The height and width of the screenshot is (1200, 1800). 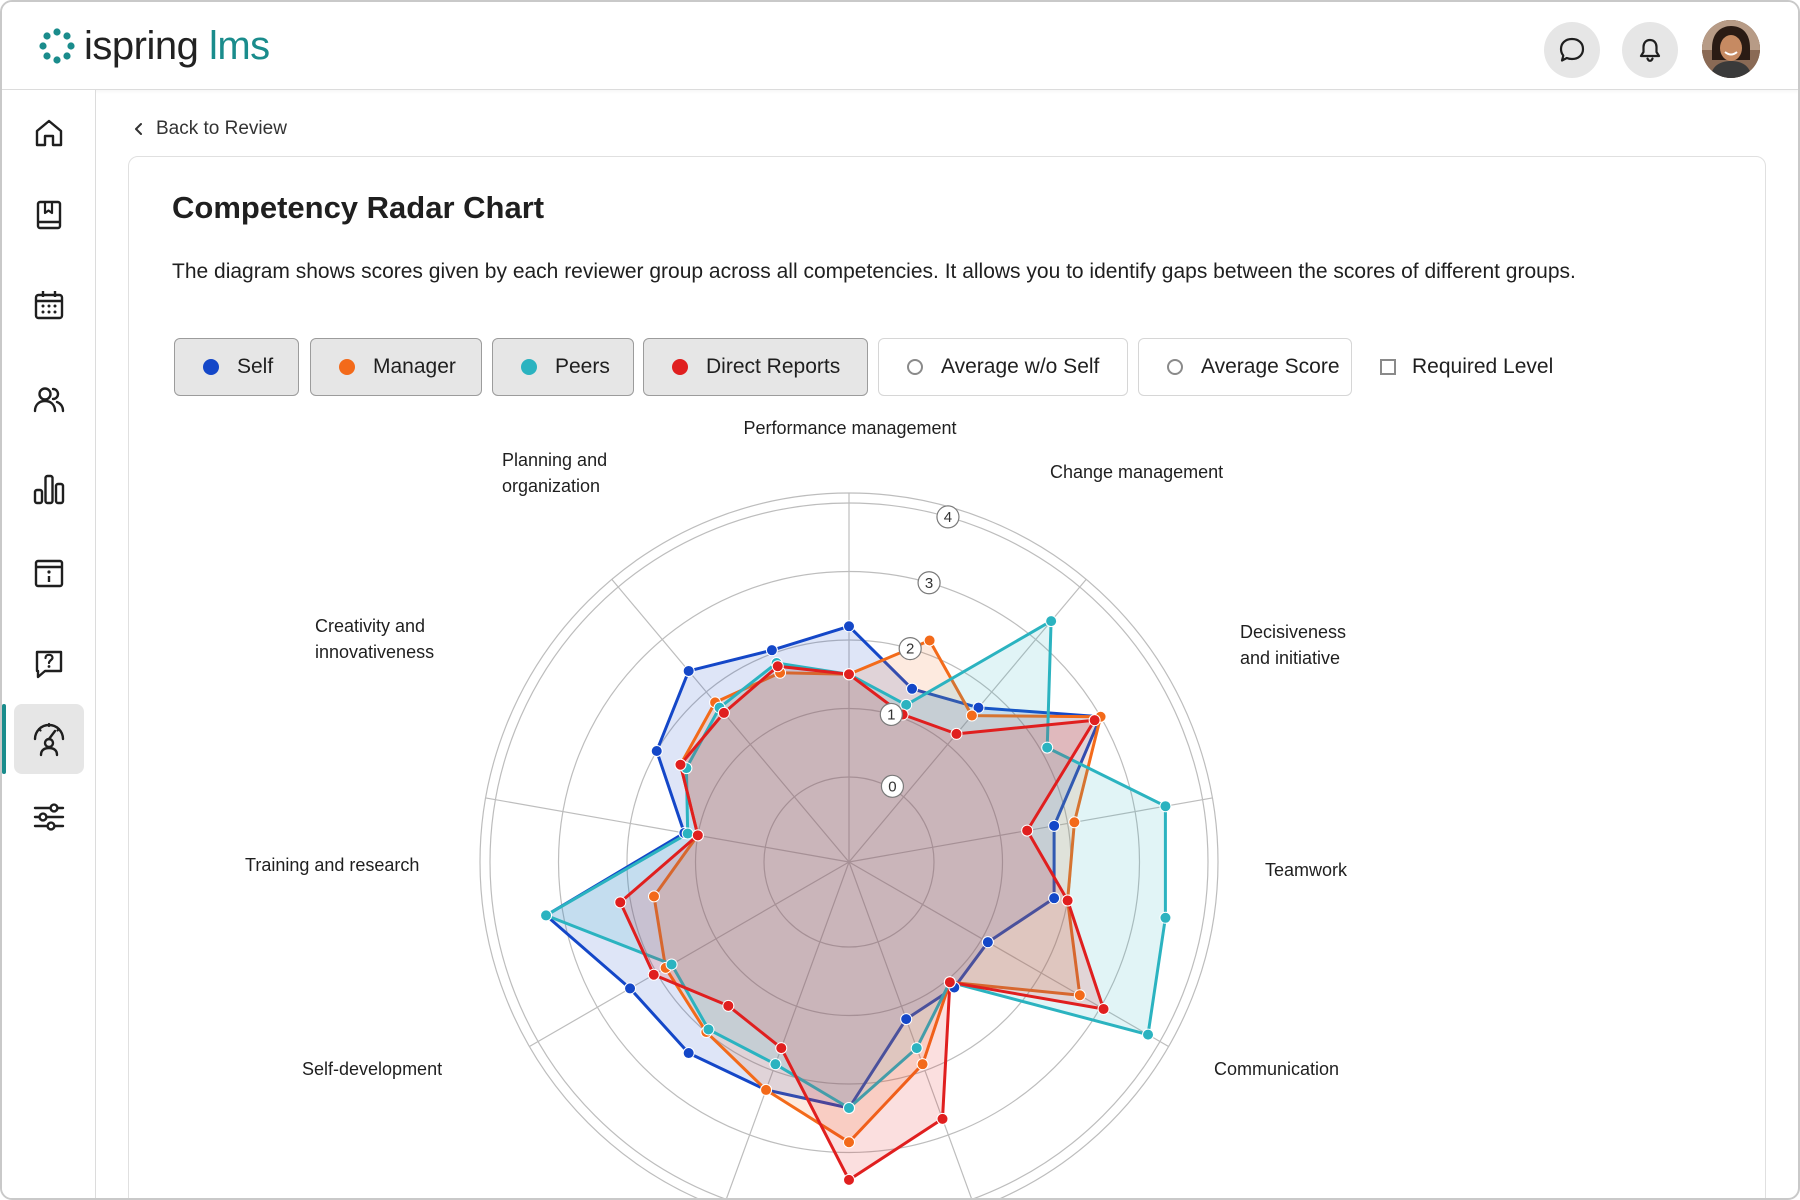 I want to click on legend-toggle-peers: Peers, so click(x=563, y=367).